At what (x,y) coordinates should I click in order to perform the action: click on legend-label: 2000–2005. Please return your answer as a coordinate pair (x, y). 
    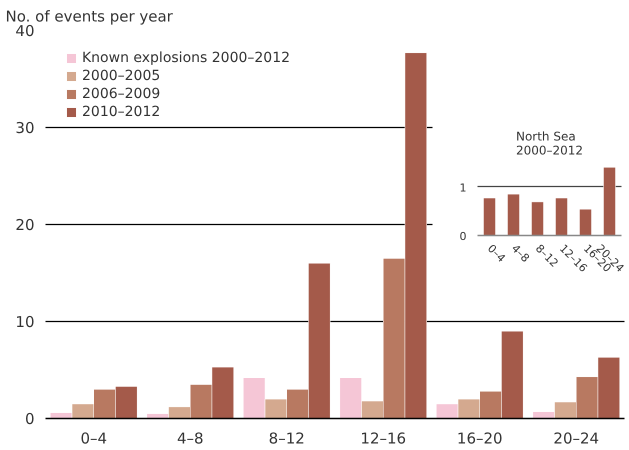
    Looking at the image, I should click on (121, 76).